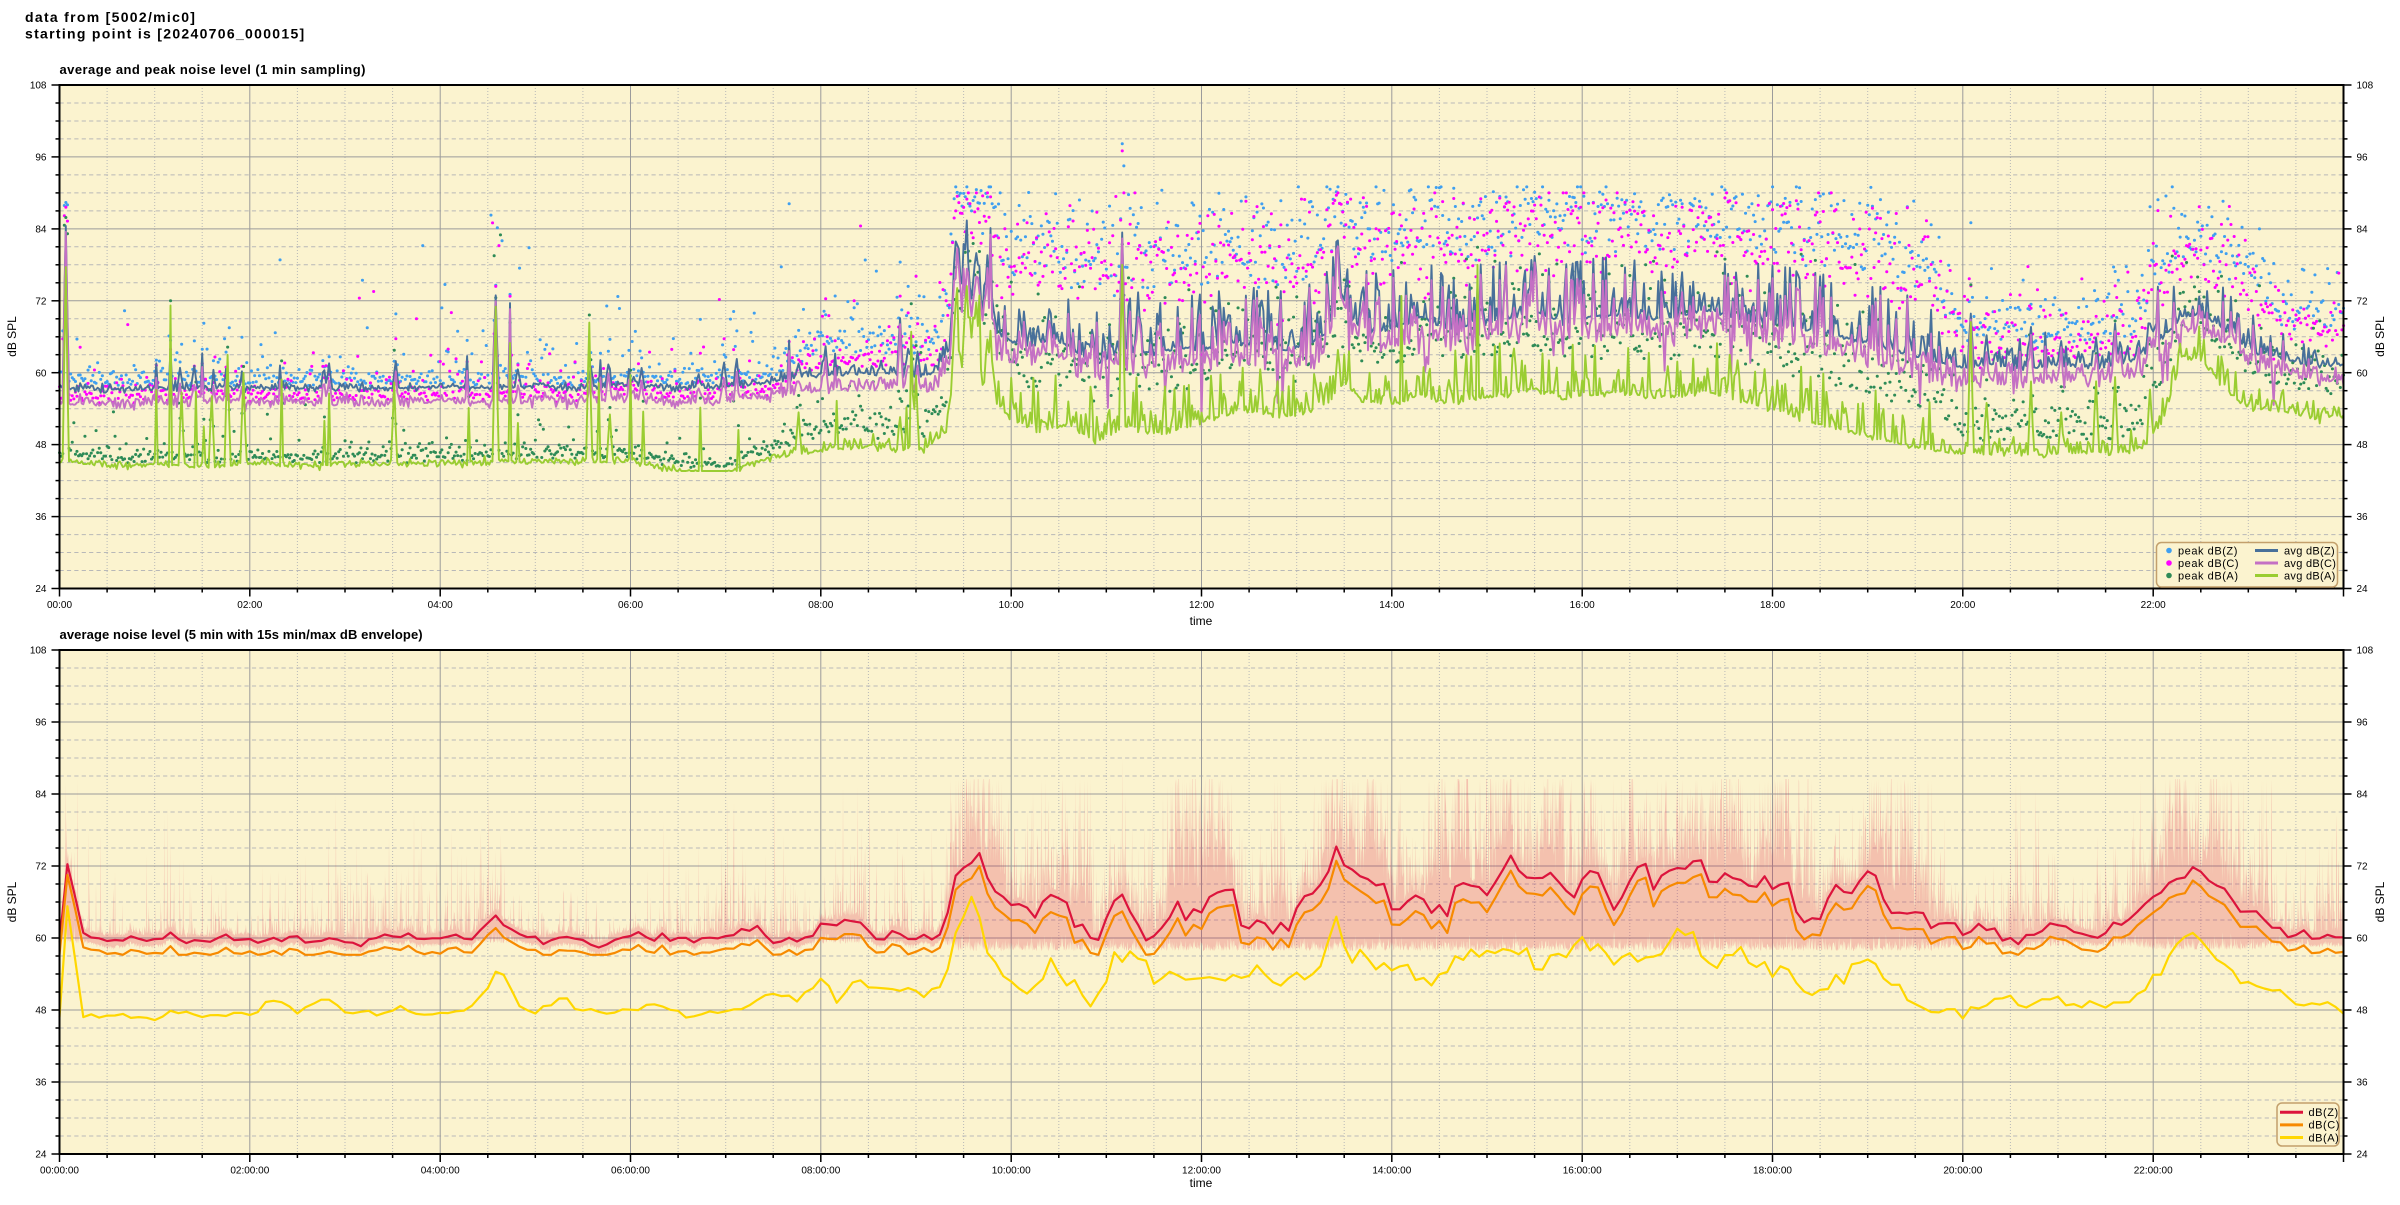 Image resolution: width=2400 pixels, height=1205 pixels. Describe the element at coordinates (2153, 605) in the screenshot. I see `svg-text: 22:00` at that location.